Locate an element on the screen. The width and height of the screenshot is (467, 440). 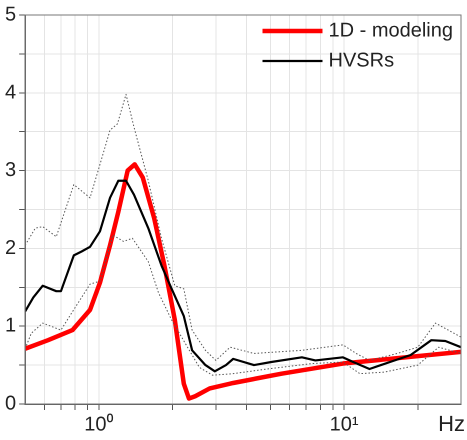
legend-label: HVSRs is located at coordinates (361, 61).